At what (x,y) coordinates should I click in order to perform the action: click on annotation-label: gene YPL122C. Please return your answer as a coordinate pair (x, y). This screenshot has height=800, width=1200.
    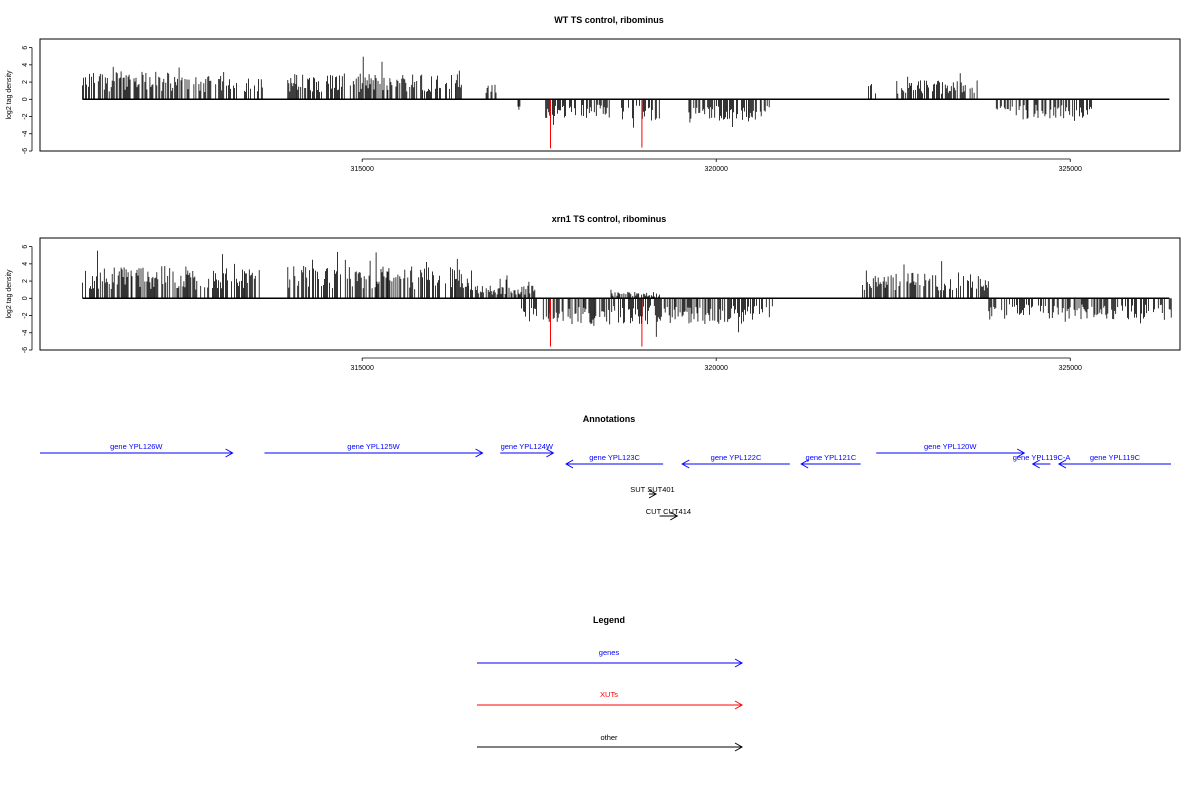
    Looking at the image, I should click on (736, 457).